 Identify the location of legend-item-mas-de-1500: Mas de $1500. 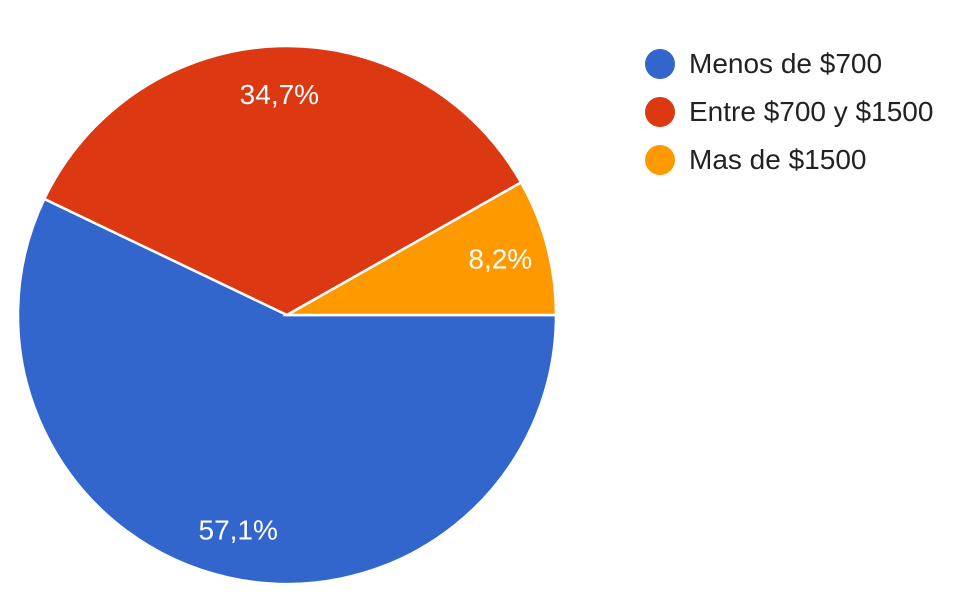
(789, 160).